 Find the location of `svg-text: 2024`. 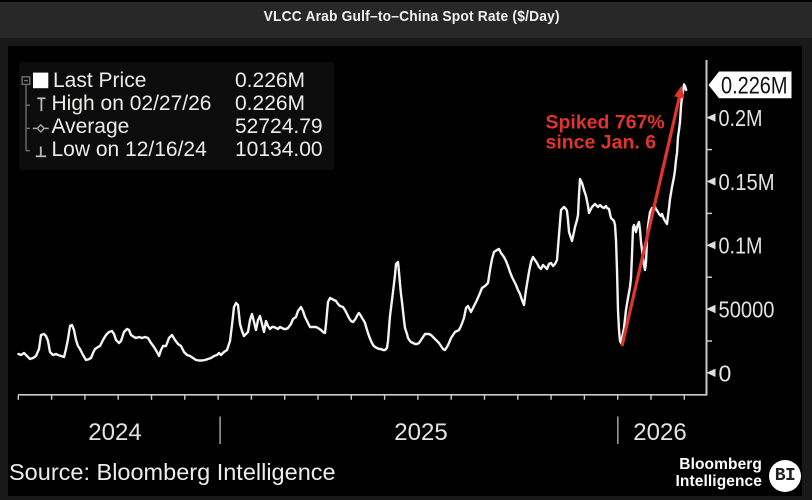

svg-text: 2024 is located at coordinates (114, 432).